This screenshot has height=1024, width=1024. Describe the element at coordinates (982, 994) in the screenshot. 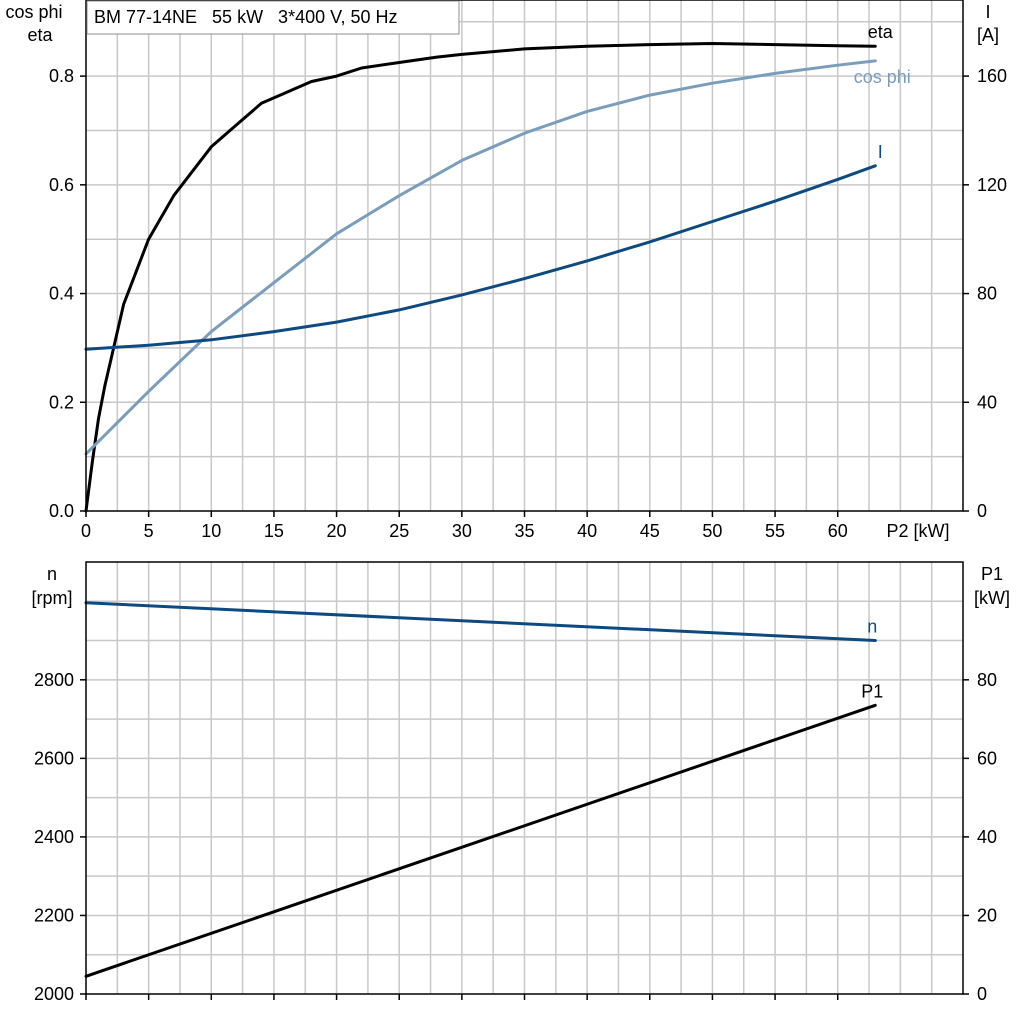

I see `bottom-right-tick-label: 0` at that location.